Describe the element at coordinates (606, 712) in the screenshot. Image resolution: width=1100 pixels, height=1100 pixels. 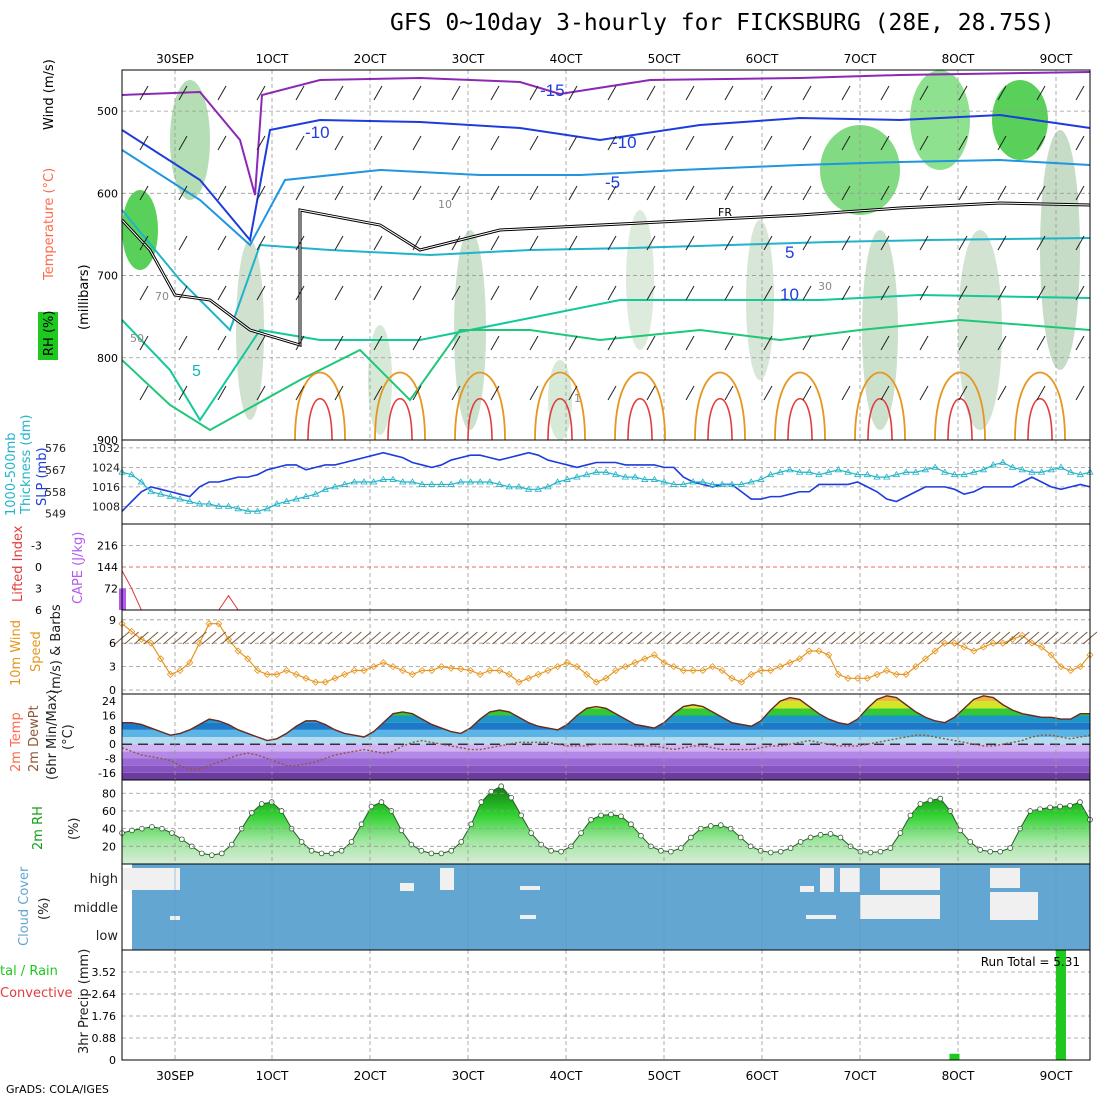
I see `temperature-band` at that location.